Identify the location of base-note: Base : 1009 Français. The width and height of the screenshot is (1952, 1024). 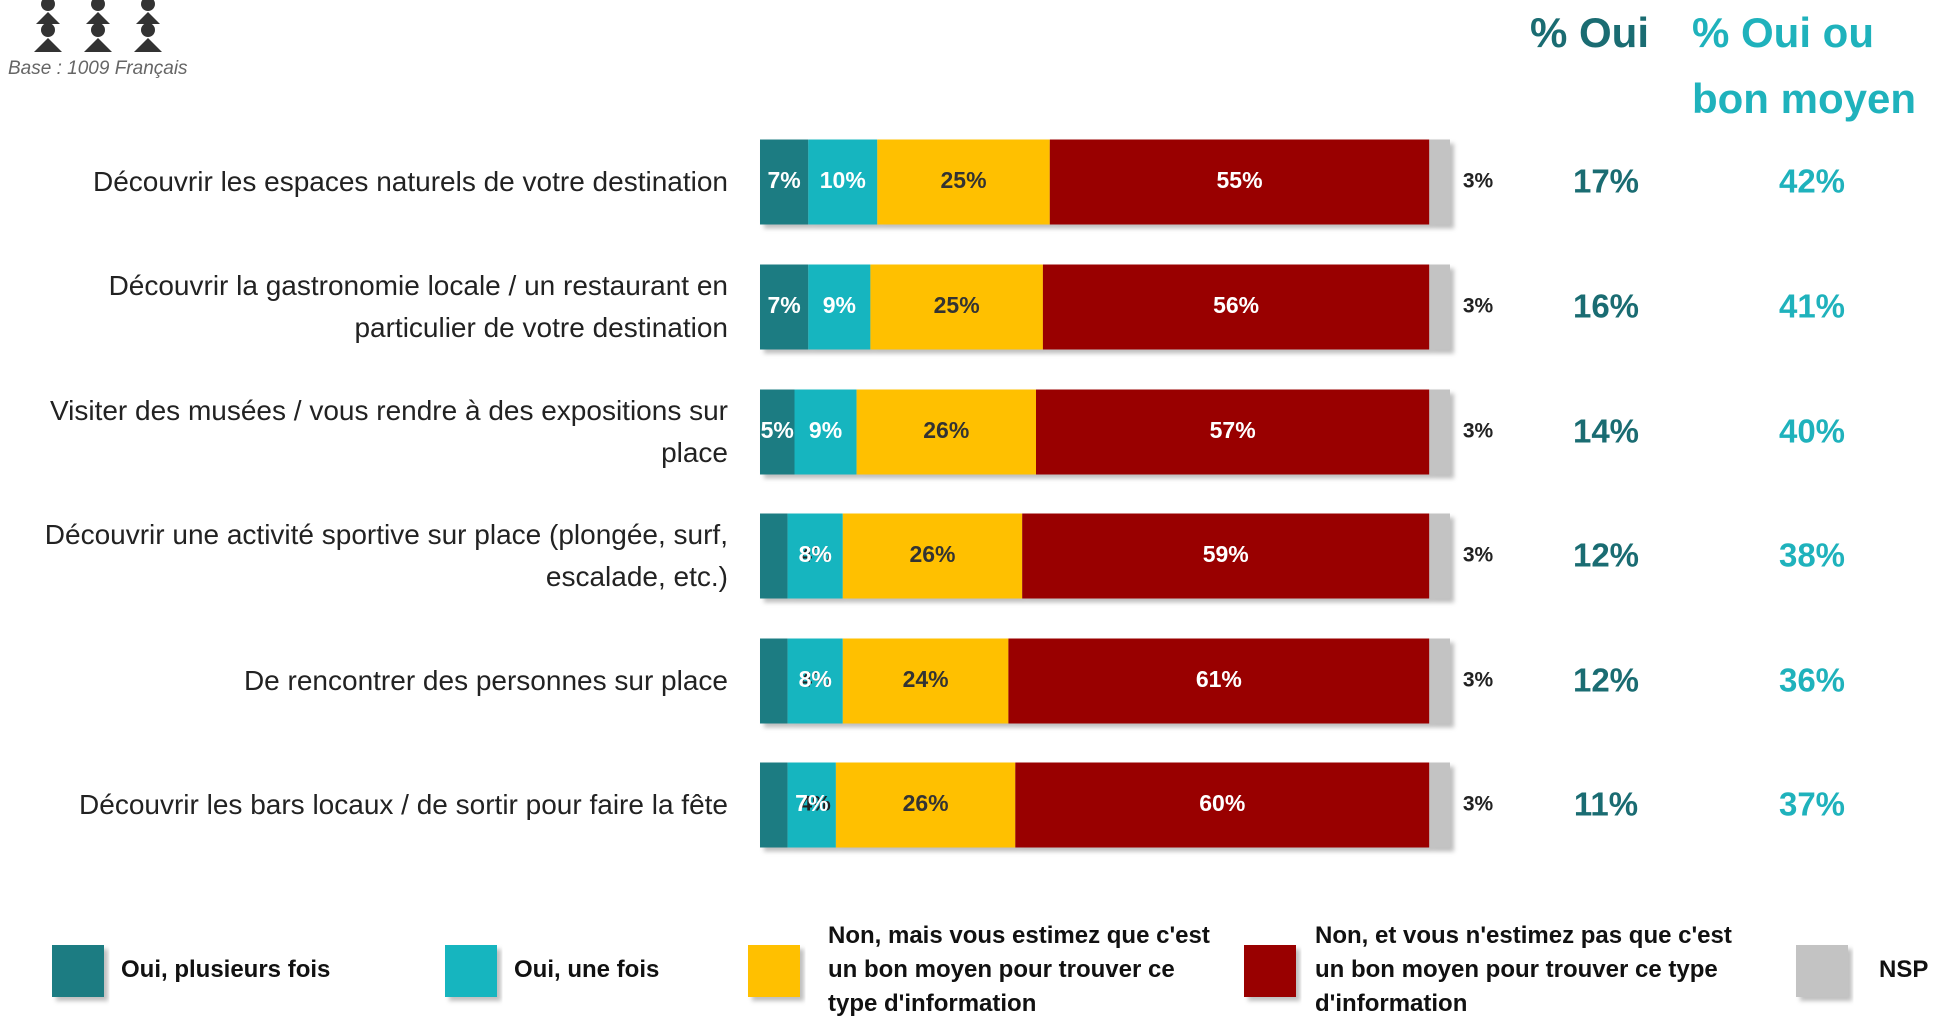
(98, 68).